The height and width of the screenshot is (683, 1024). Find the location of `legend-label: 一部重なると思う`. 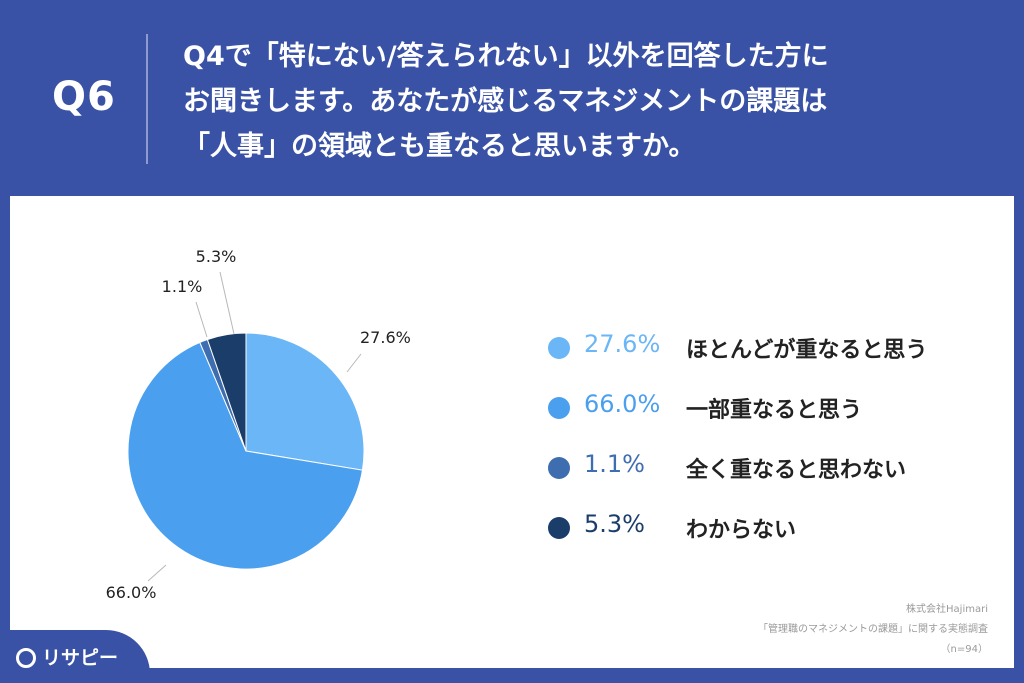

legend-label: 一部重なると思う is located at coordinates (774, 410).